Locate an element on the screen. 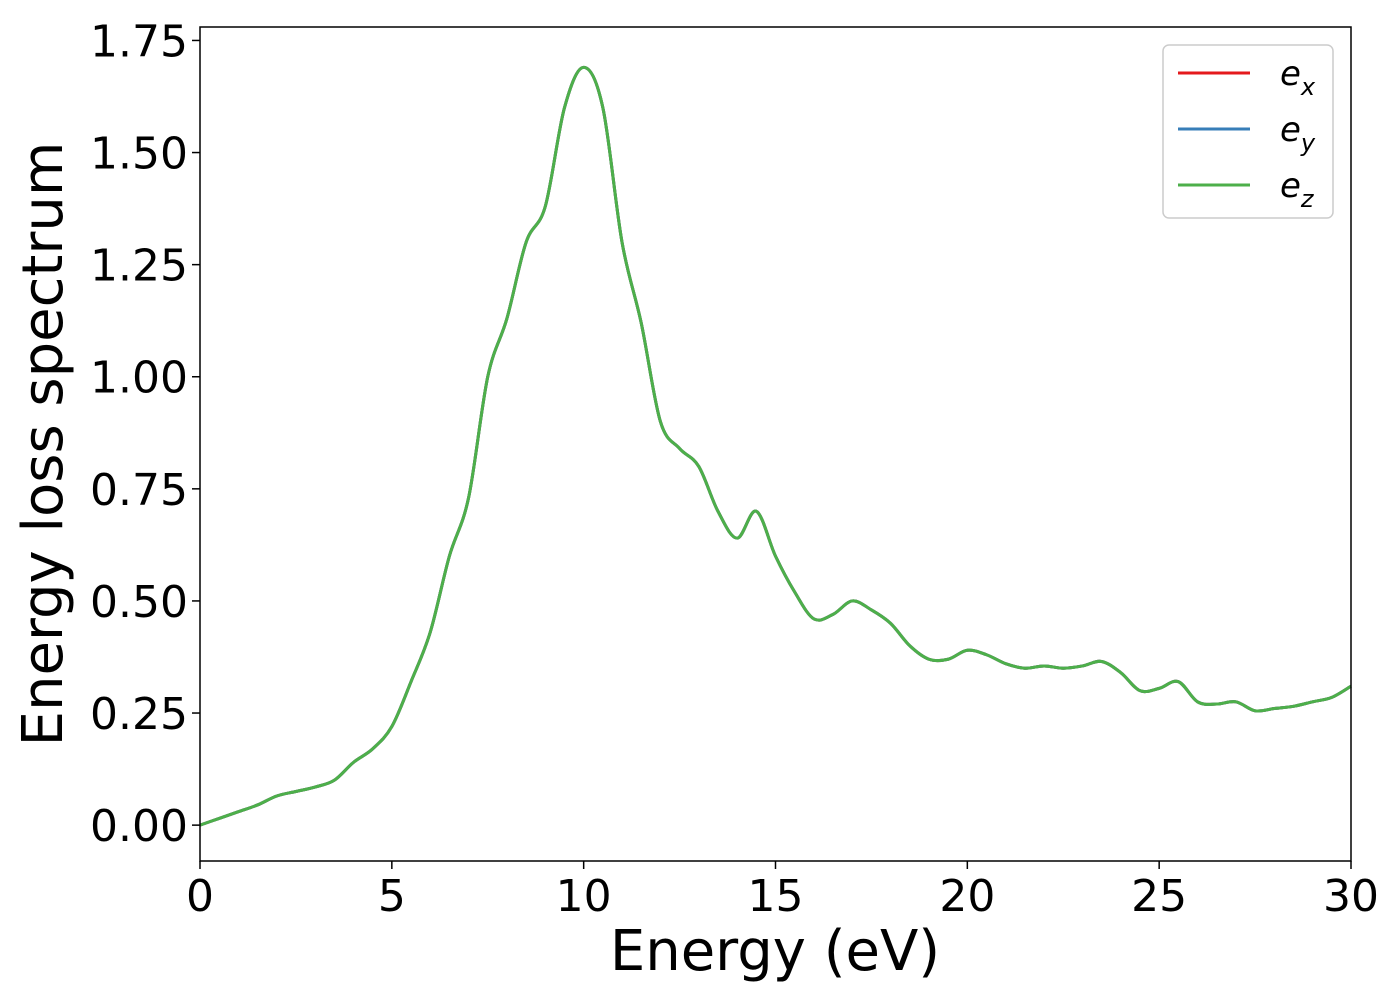 Image resolution: width=1400 pixels, height=1000 pixels. y-tick-label: 1.00 is located at coordinates (139, 378).